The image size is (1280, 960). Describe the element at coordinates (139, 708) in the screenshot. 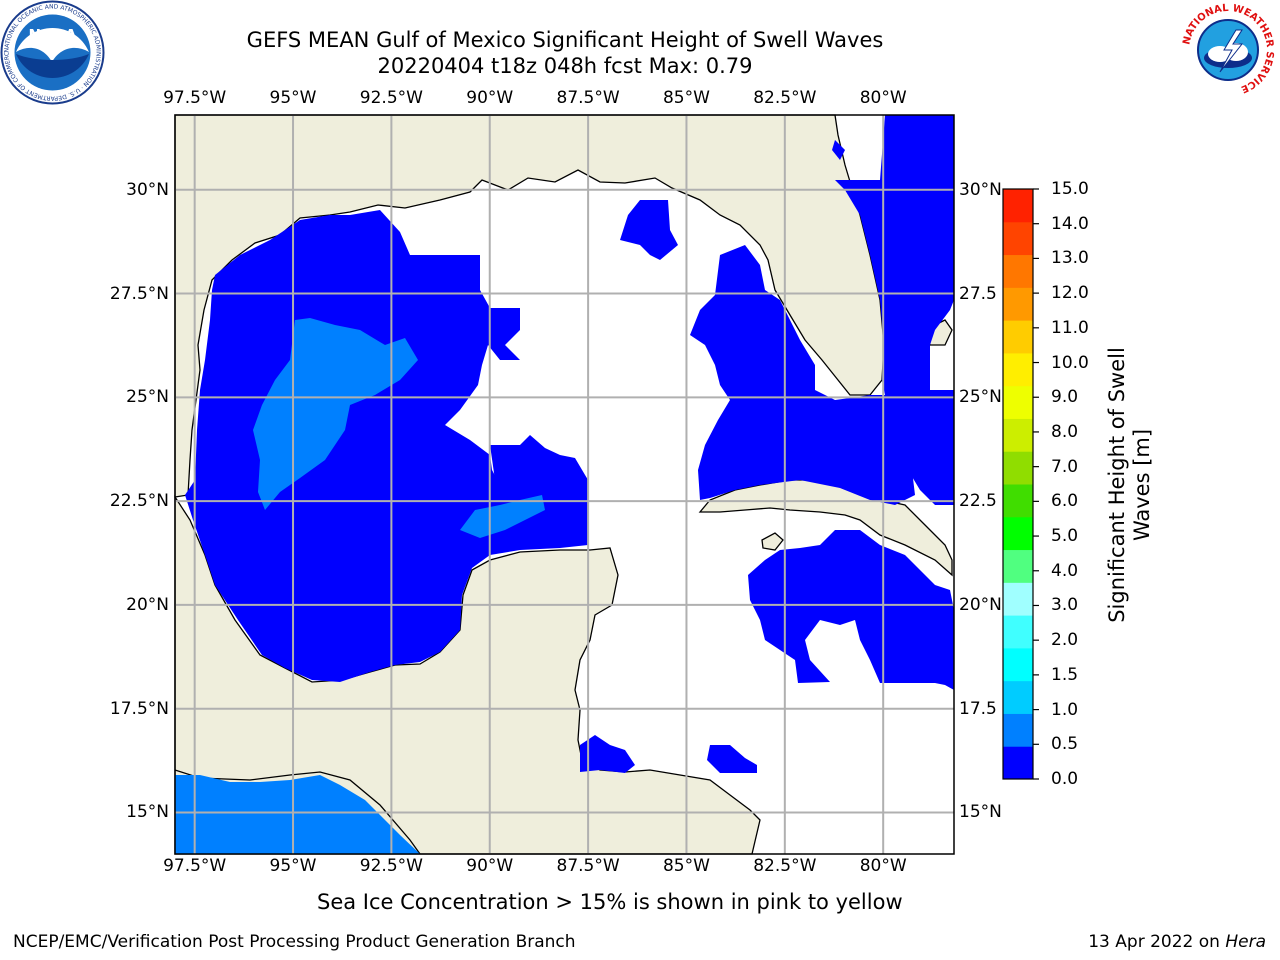

I see `lat-tick-left: 17.5°N` at that location.